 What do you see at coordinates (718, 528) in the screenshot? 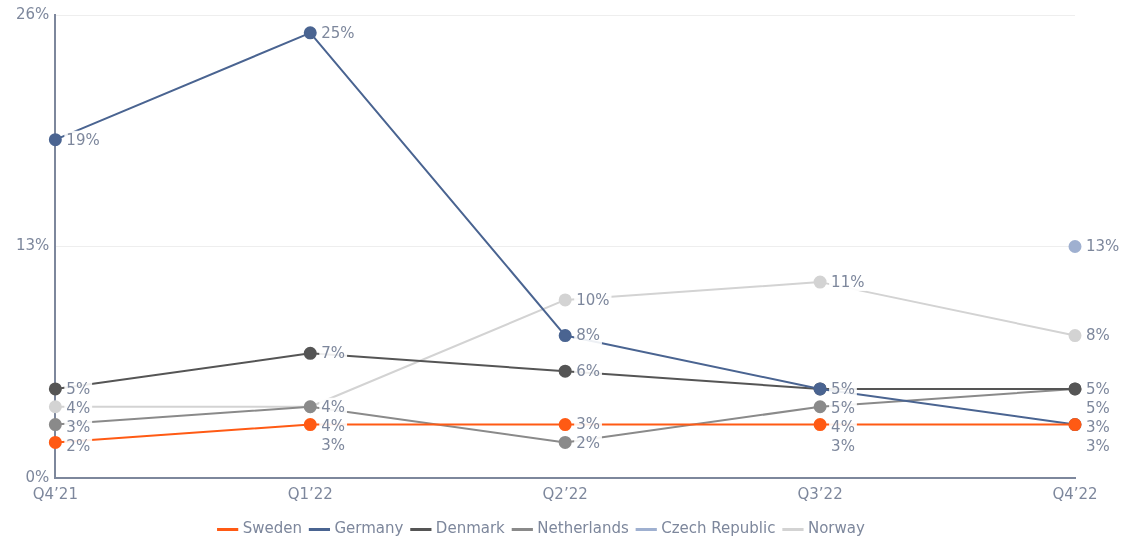
I see `legend-label: Czech Republic` at bounding box center [718, 528].